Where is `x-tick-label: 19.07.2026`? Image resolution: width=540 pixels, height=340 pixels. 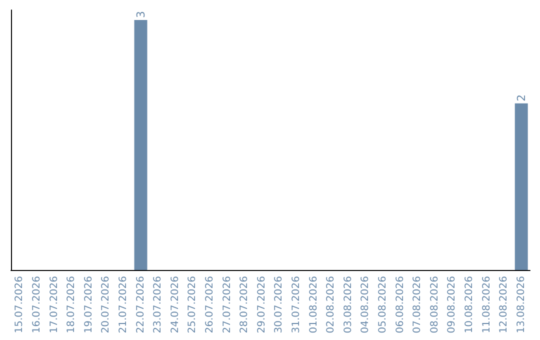 x-tick-label: 19.07.2026 is located at coordinates (88, 305).